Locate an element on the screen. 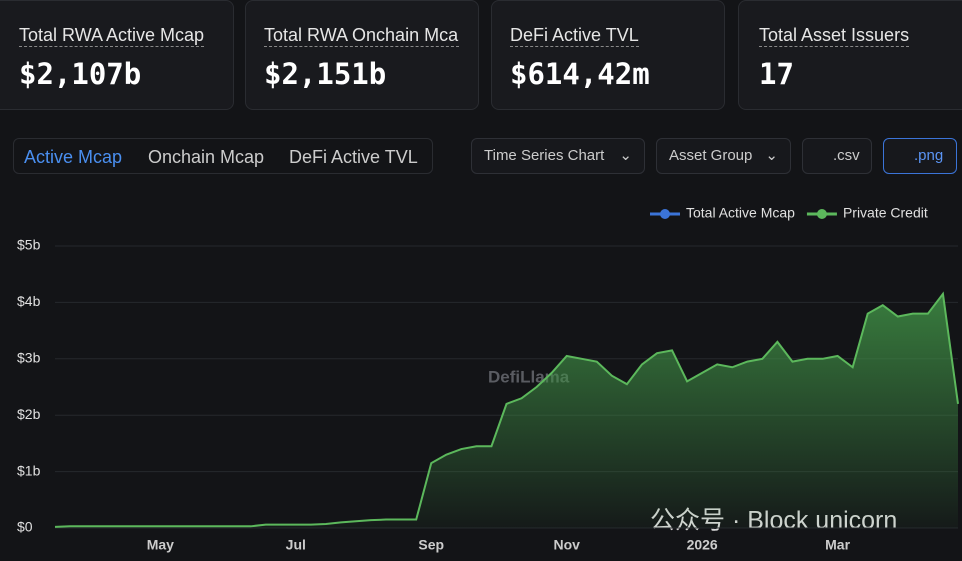  y-tick-label: $2b is located at coordinates (29, 414).